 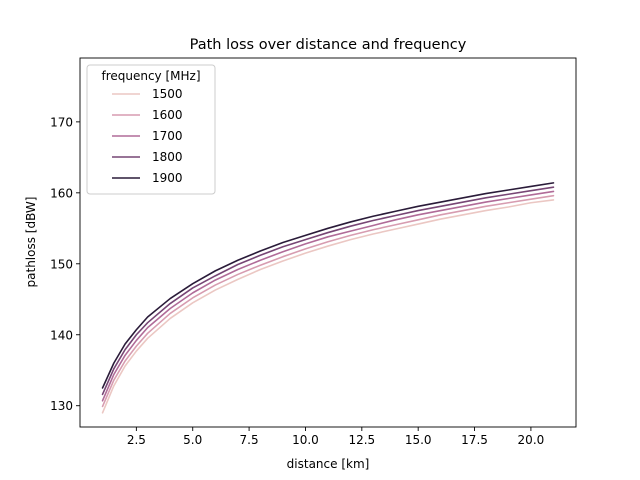 What do you see at coordinates (61, 122) in the screenshot?
I see `y-tick-label: 170` at bounding box center [61, 122].